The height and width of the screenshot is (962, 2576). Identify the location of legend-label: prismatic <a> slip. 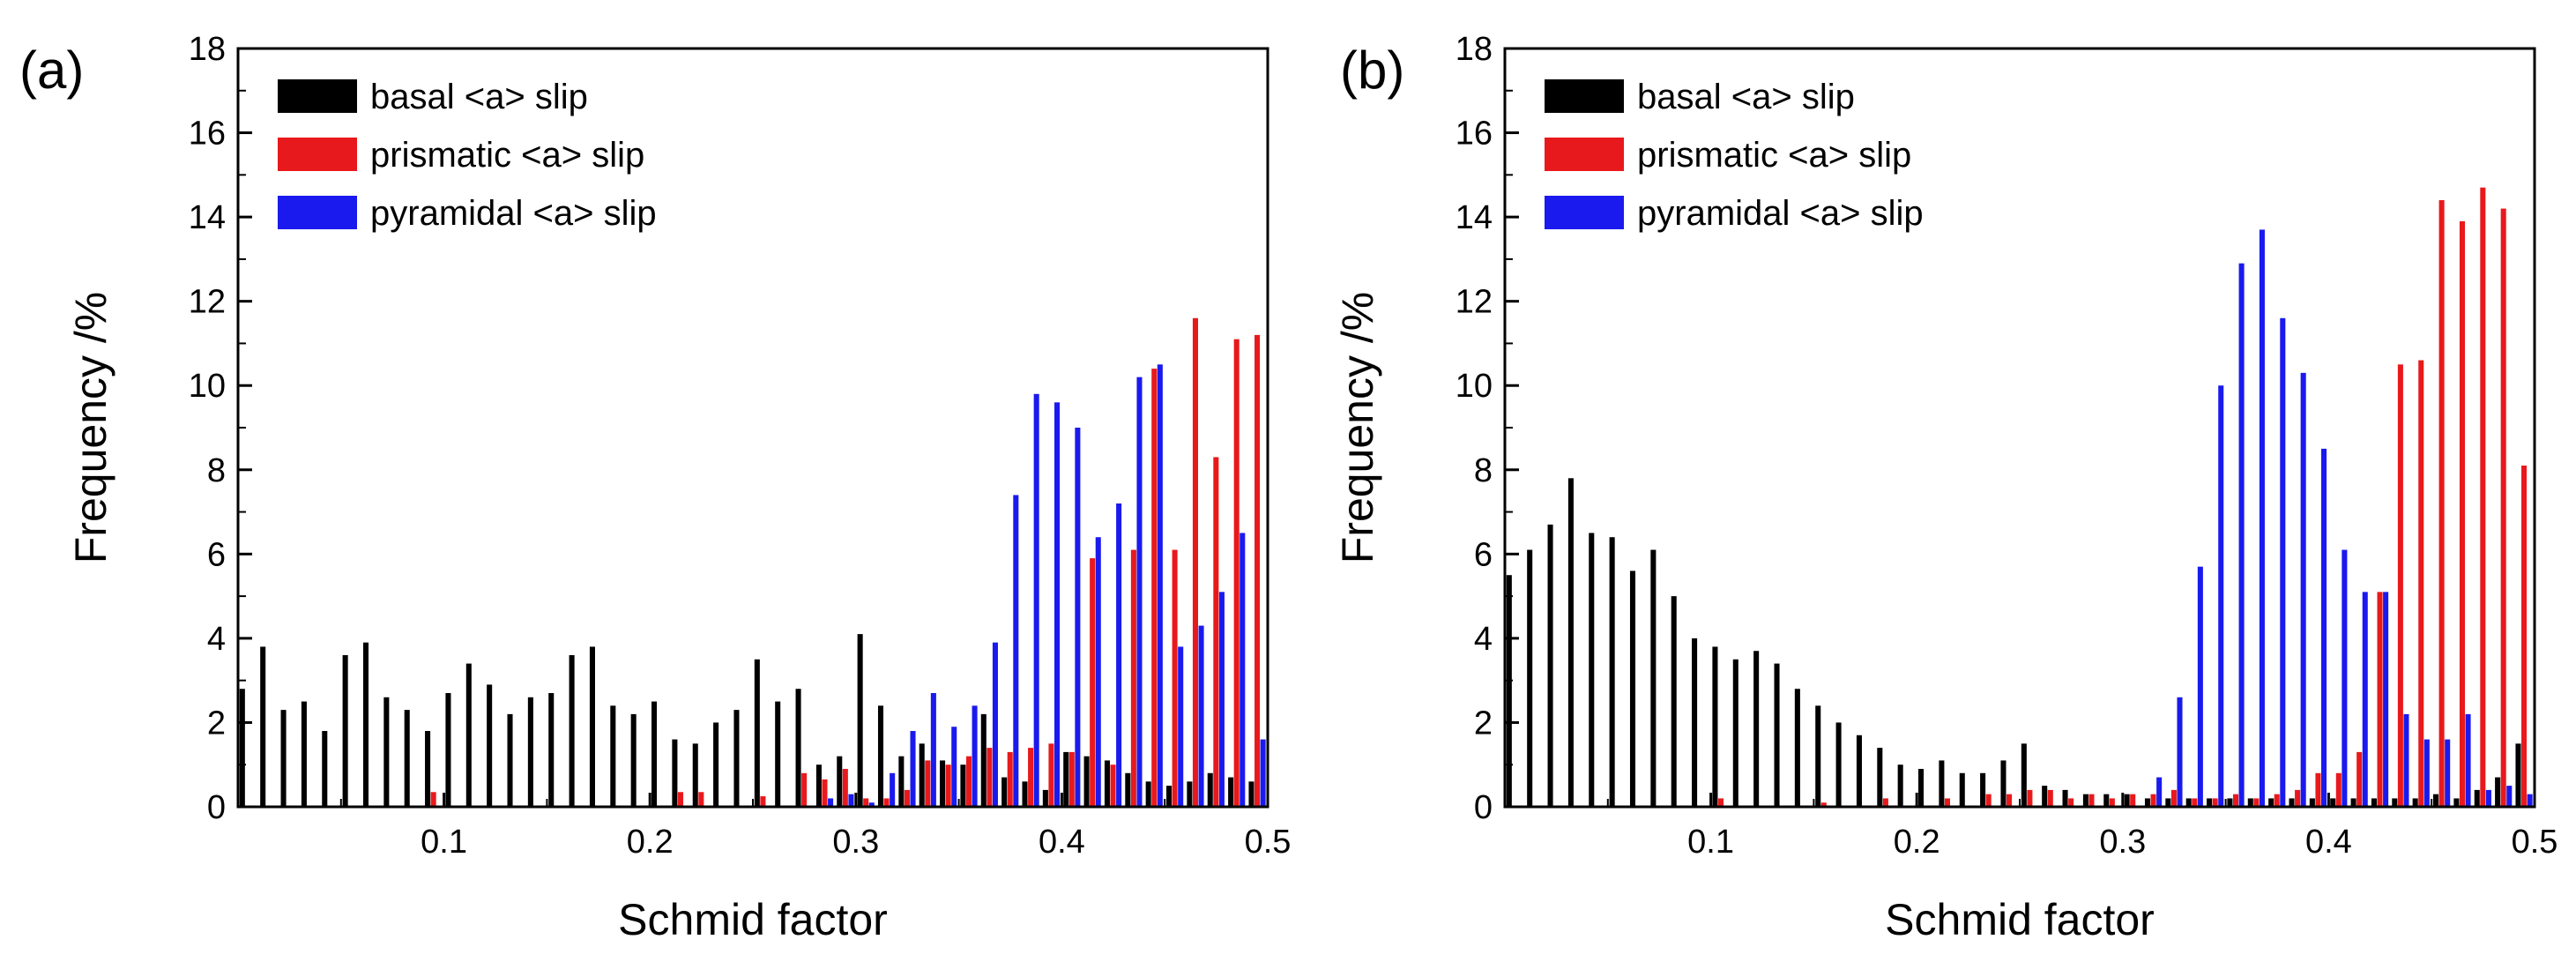
(507, 155).